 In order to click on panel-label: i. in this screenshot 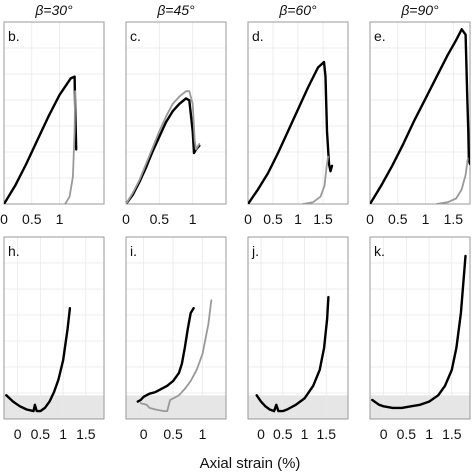, I will do `click(133, 251)`.